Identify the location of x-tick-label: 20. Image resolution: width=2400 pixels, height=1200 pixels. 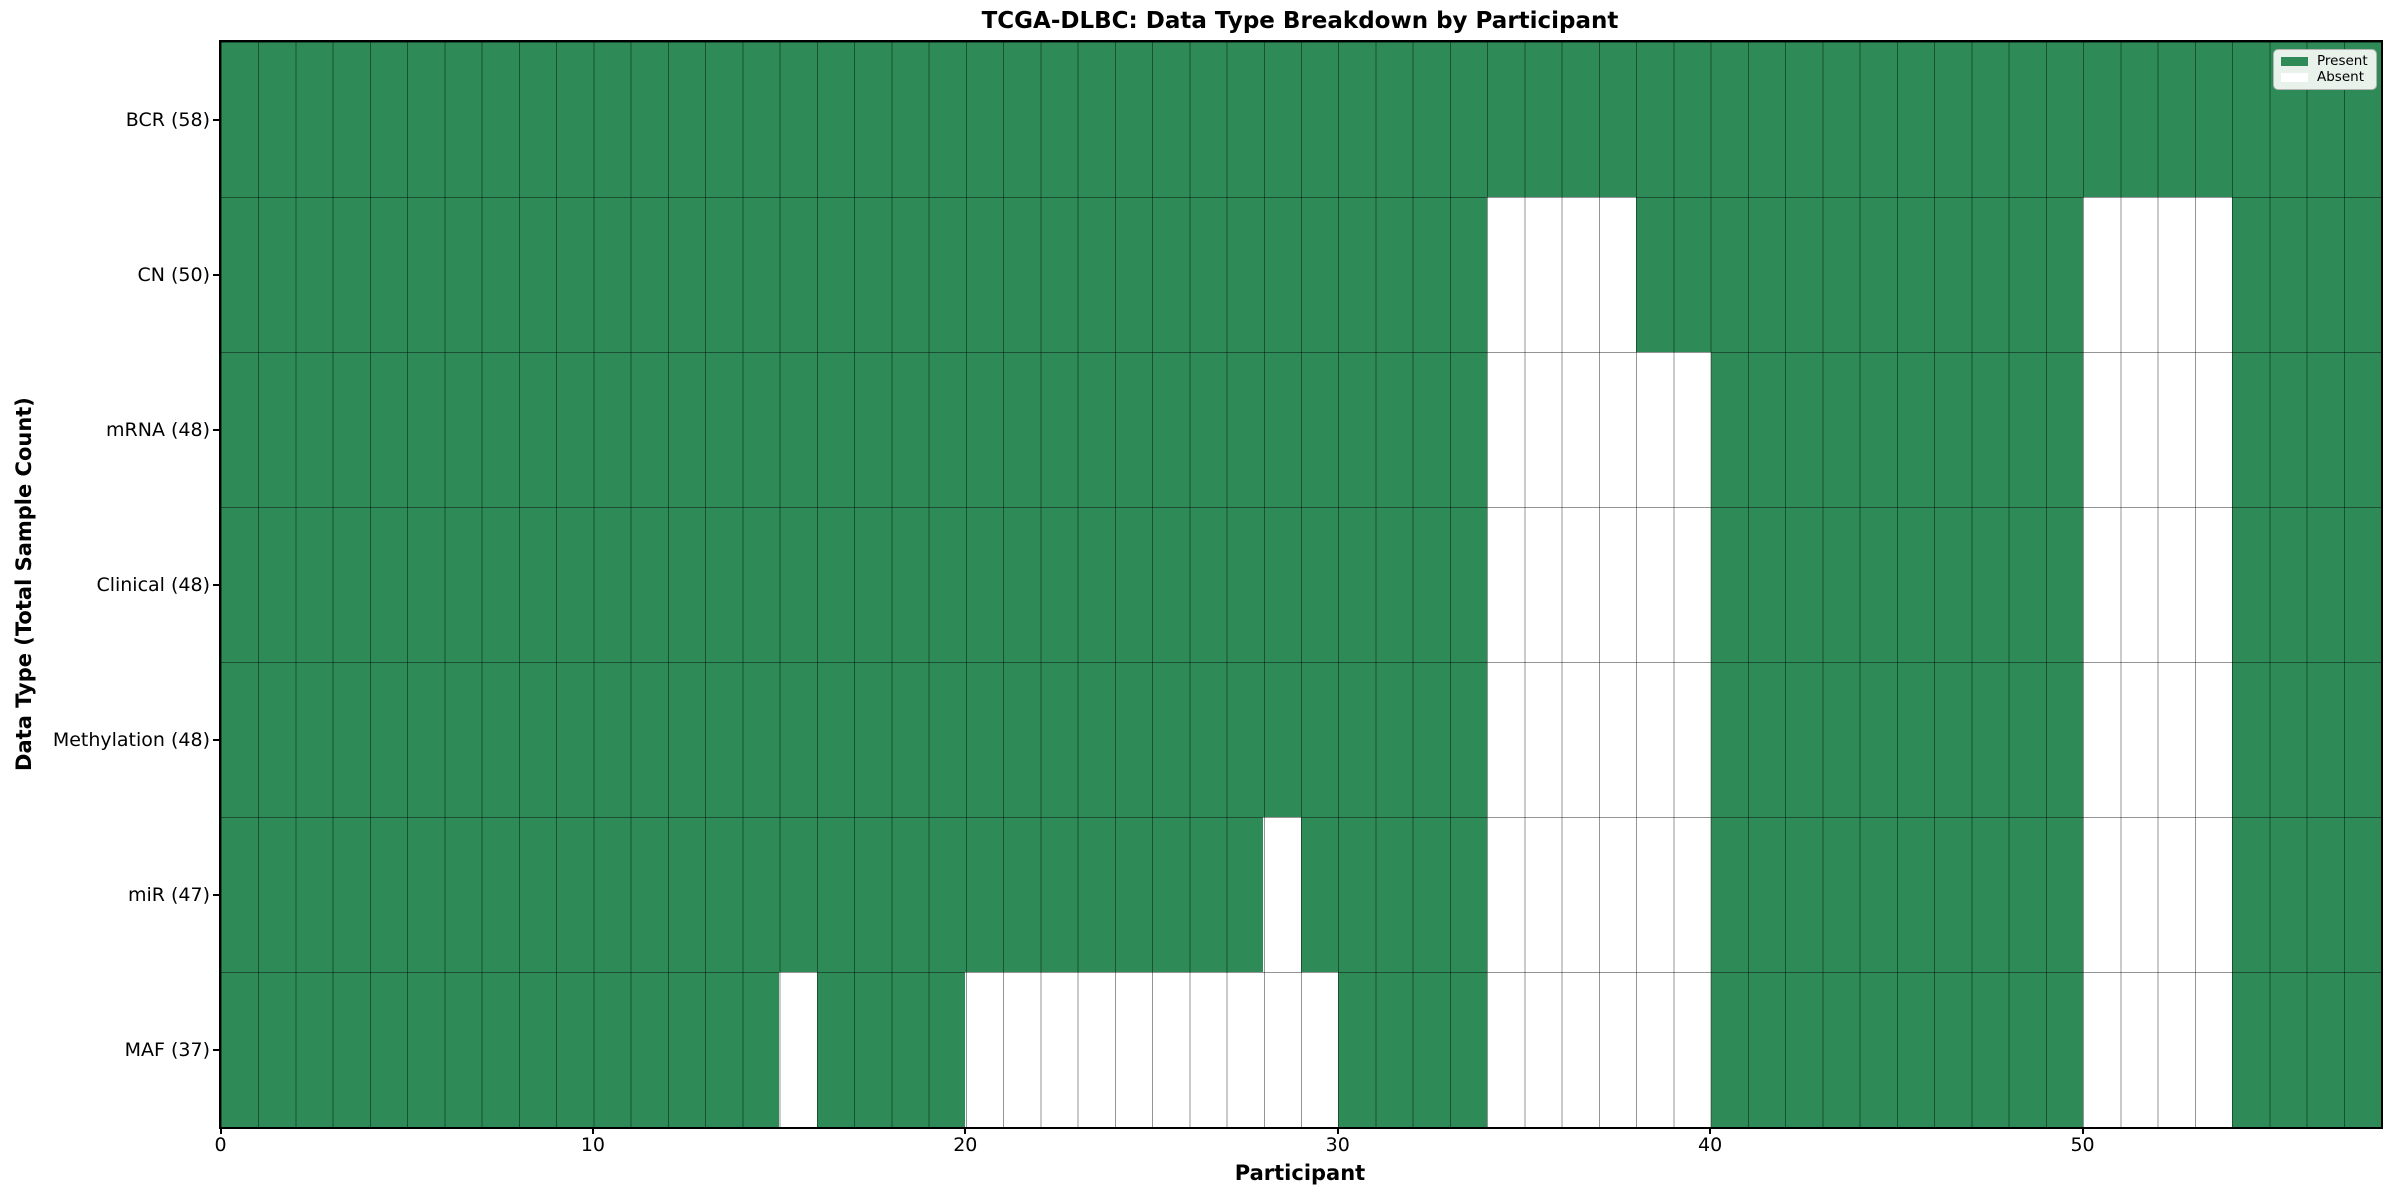
(965, 1145).